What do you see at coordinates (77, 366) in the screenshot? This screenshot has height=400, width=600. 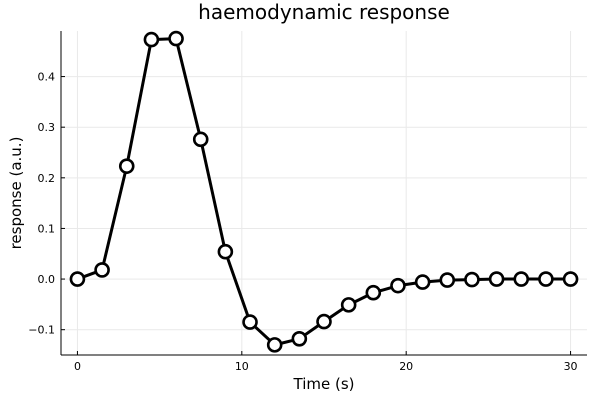 I see `x-tick-label: 0` at bounding box center [77, 366].